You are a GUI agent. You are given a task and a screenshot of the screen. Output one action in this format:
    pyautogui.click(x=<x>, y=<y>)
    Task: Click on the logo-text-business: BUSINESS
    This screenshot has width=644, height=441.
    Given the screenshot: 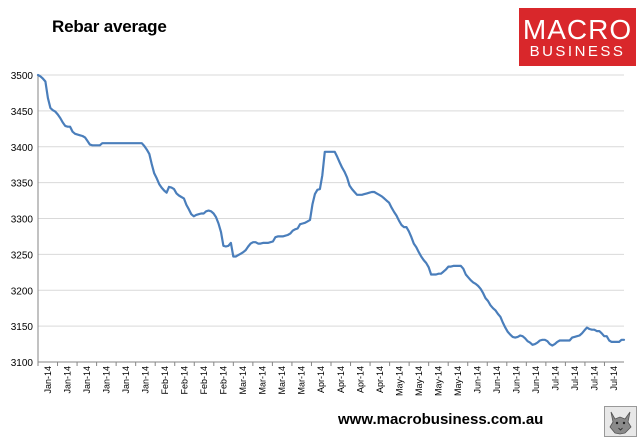 What is the action you would take?
    pyautogui.click(x=577, y=51)
    